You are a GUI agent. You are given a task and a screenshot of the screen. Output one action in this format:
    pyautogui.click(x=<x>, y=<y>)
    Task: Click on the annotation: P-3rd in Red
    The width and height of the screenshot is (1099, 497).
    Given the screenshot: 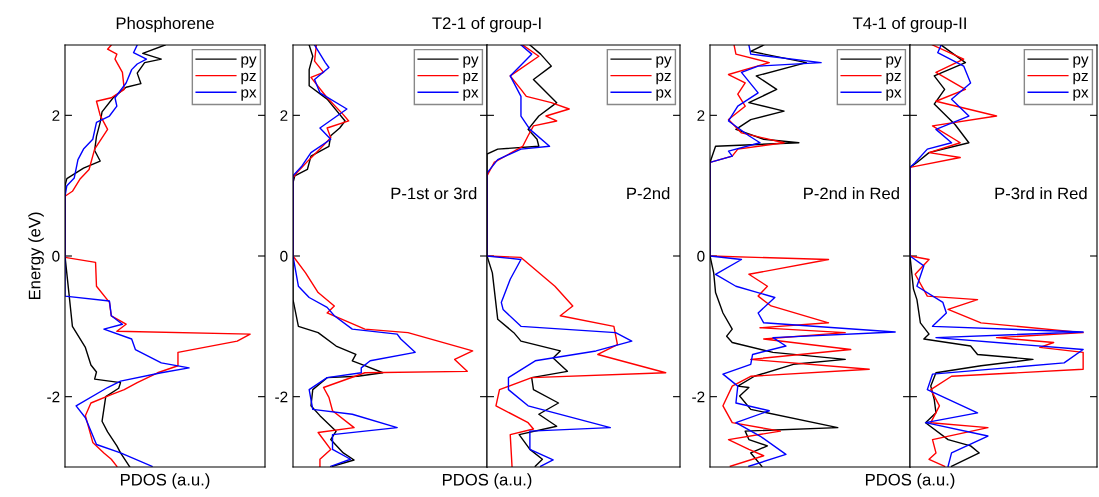 What is the action you would take?
    pyautogui.click(x=1041, y=193)
    